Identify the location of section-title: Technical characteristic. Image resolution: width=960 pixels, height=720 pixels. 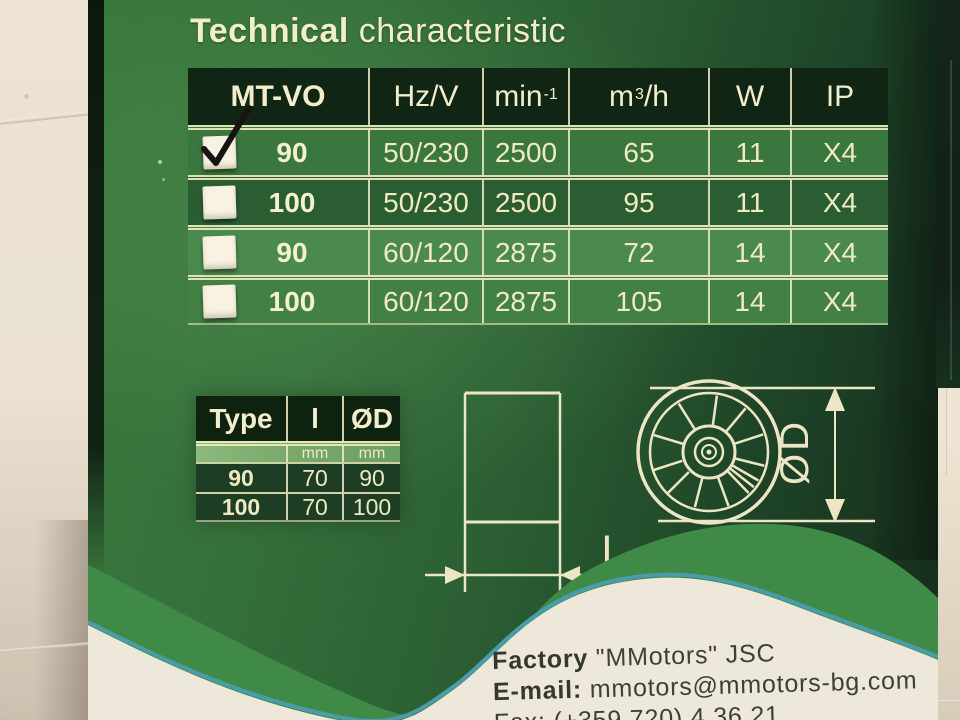
(378, 31).